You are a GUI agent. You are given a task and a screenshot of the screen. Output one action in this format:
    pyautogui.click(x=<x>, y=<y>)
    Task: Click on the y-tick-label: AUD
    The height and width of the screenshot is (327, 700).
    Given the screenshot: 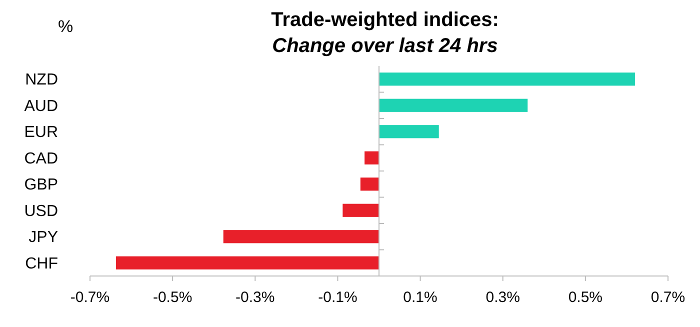 What is the action you would take?
    pyautogui.click(x=41, y=106)
    